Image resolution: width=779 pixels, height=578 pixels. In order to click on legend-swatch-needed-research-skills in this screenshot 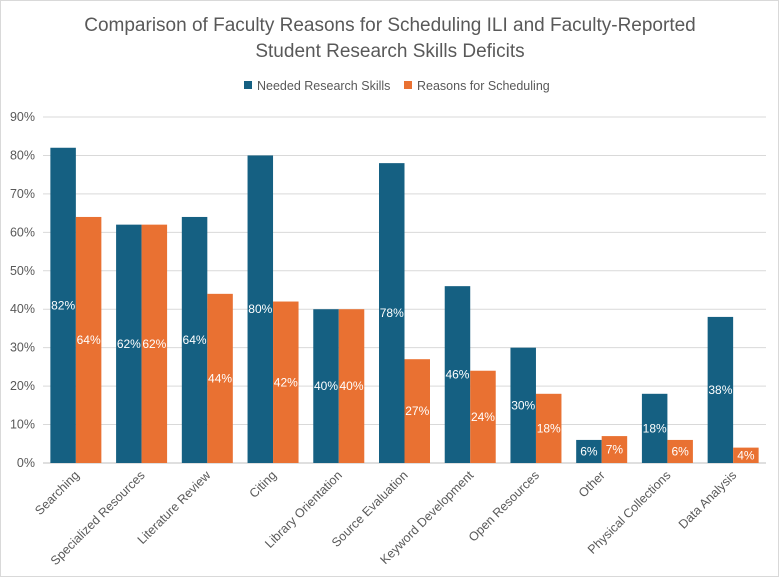, I will do `click(248, 85)`.